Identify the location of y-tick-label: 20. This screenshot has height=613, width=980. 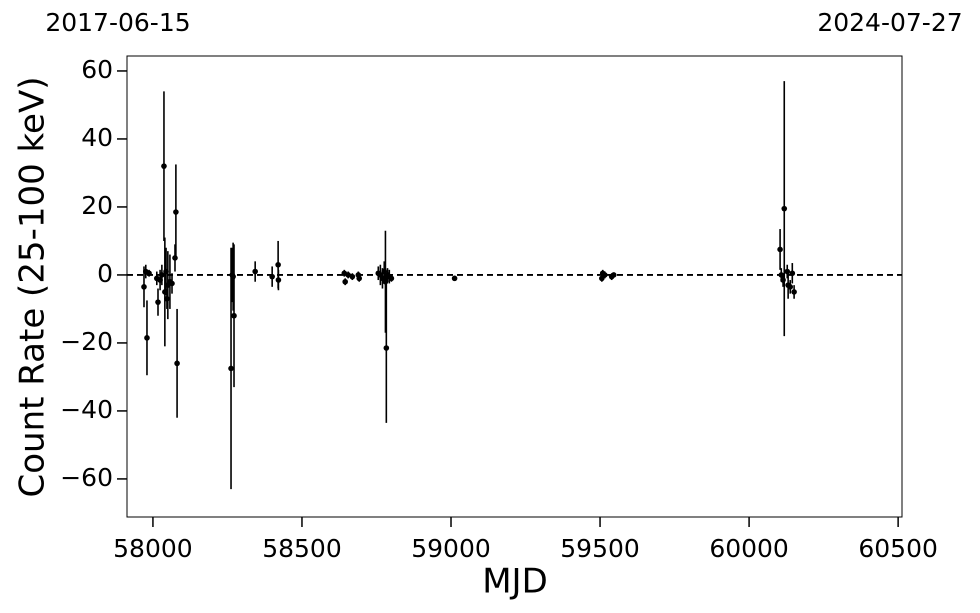
(97, 205).